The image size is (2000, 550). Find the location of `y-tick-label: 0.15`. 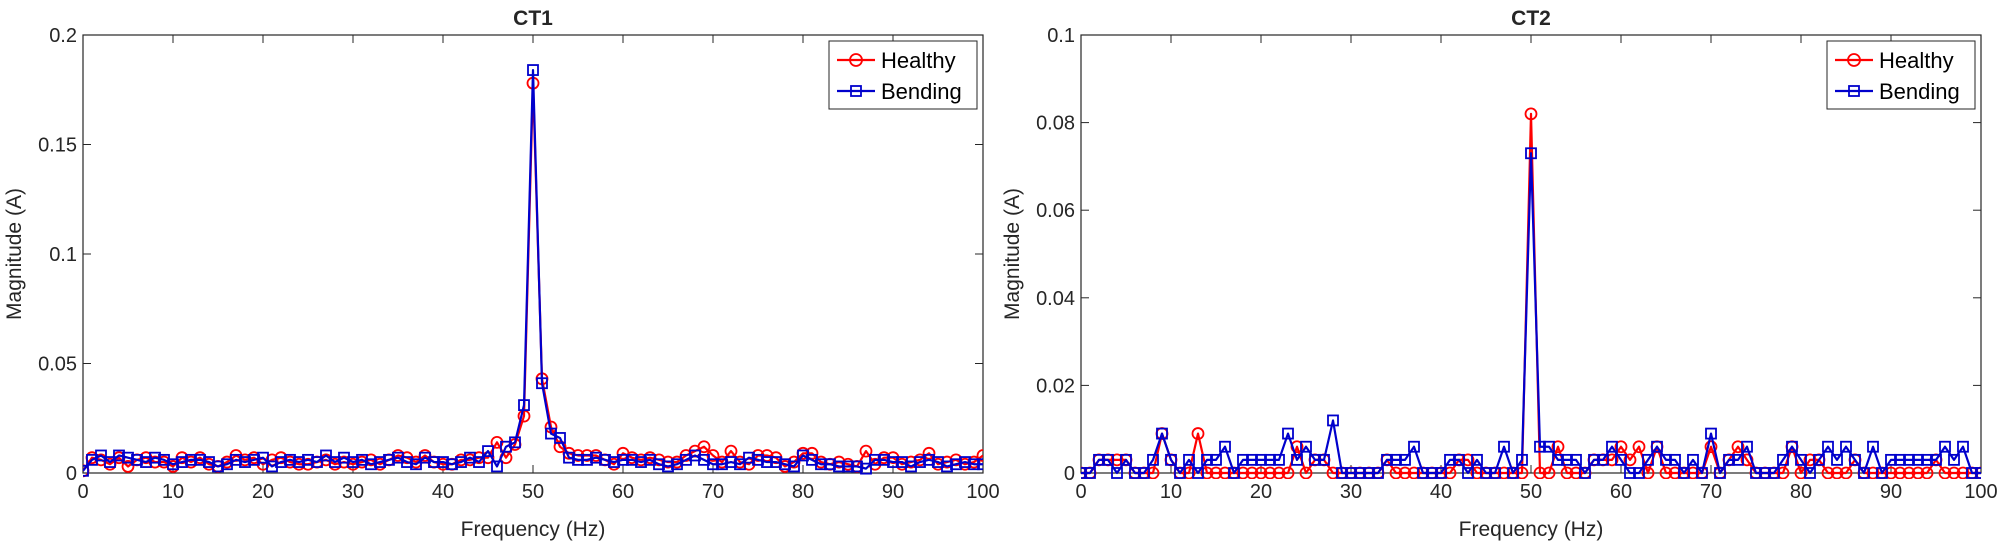

y-tick-label: 0.15 is located at coordinates (57, 146).